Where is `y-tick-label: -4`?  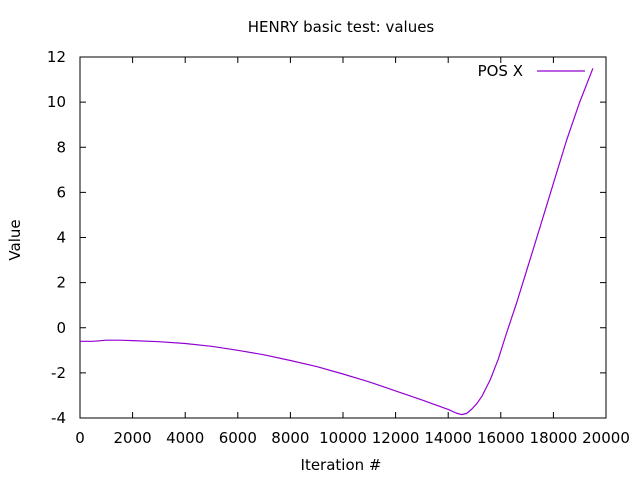 y-tick-label: -4 is located at coordinates (58, 418).